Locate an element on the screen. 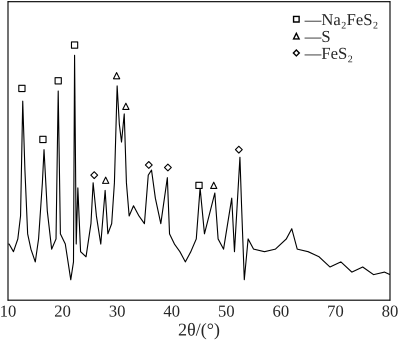 The width and height of the screenshot is (400, 345). legend-label: —S is located at coordinates (317, 36).